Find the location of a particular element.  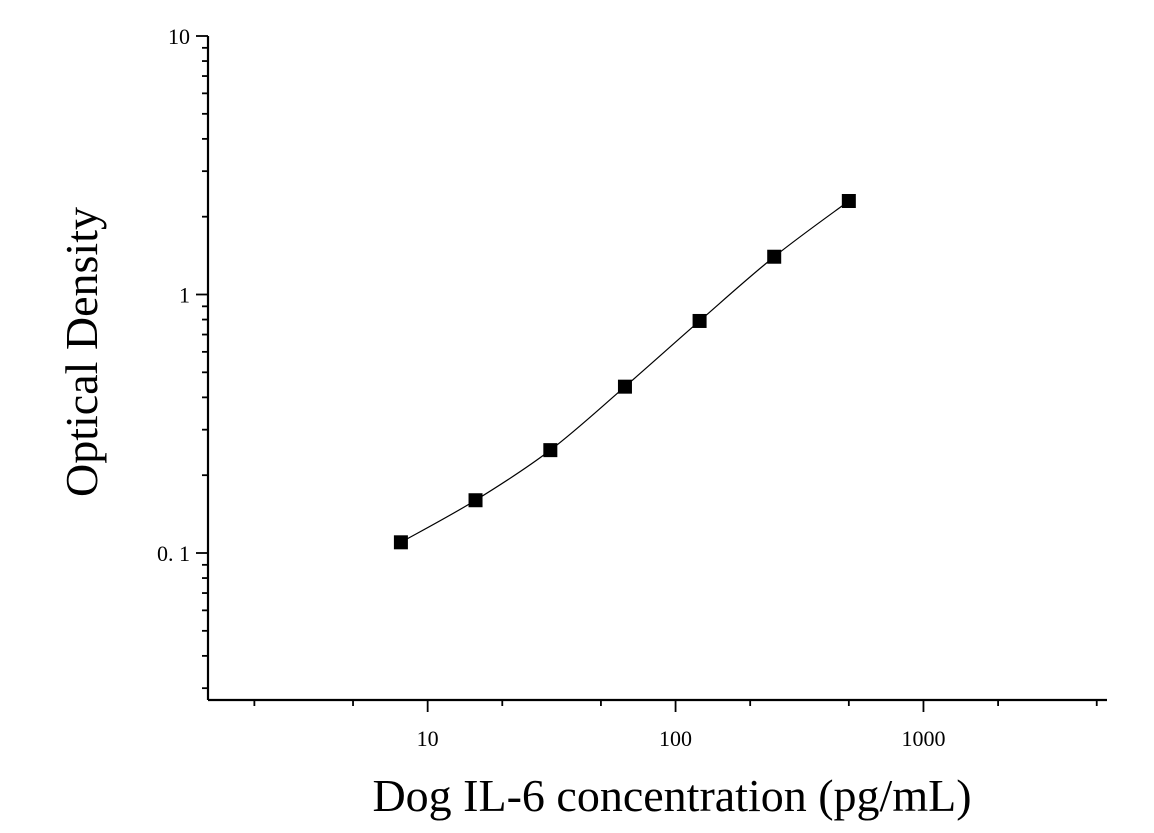

y-tick-label: 0. 1 is located at coordinates (173, 553).